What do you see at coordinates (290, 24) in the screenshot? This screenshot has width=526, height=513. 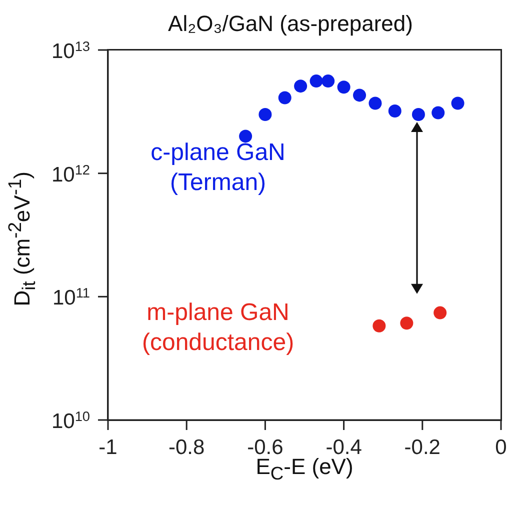 I see `chart-title: Al₂O₃/GaN (as-prepared)` at bounding box center [290, 24].